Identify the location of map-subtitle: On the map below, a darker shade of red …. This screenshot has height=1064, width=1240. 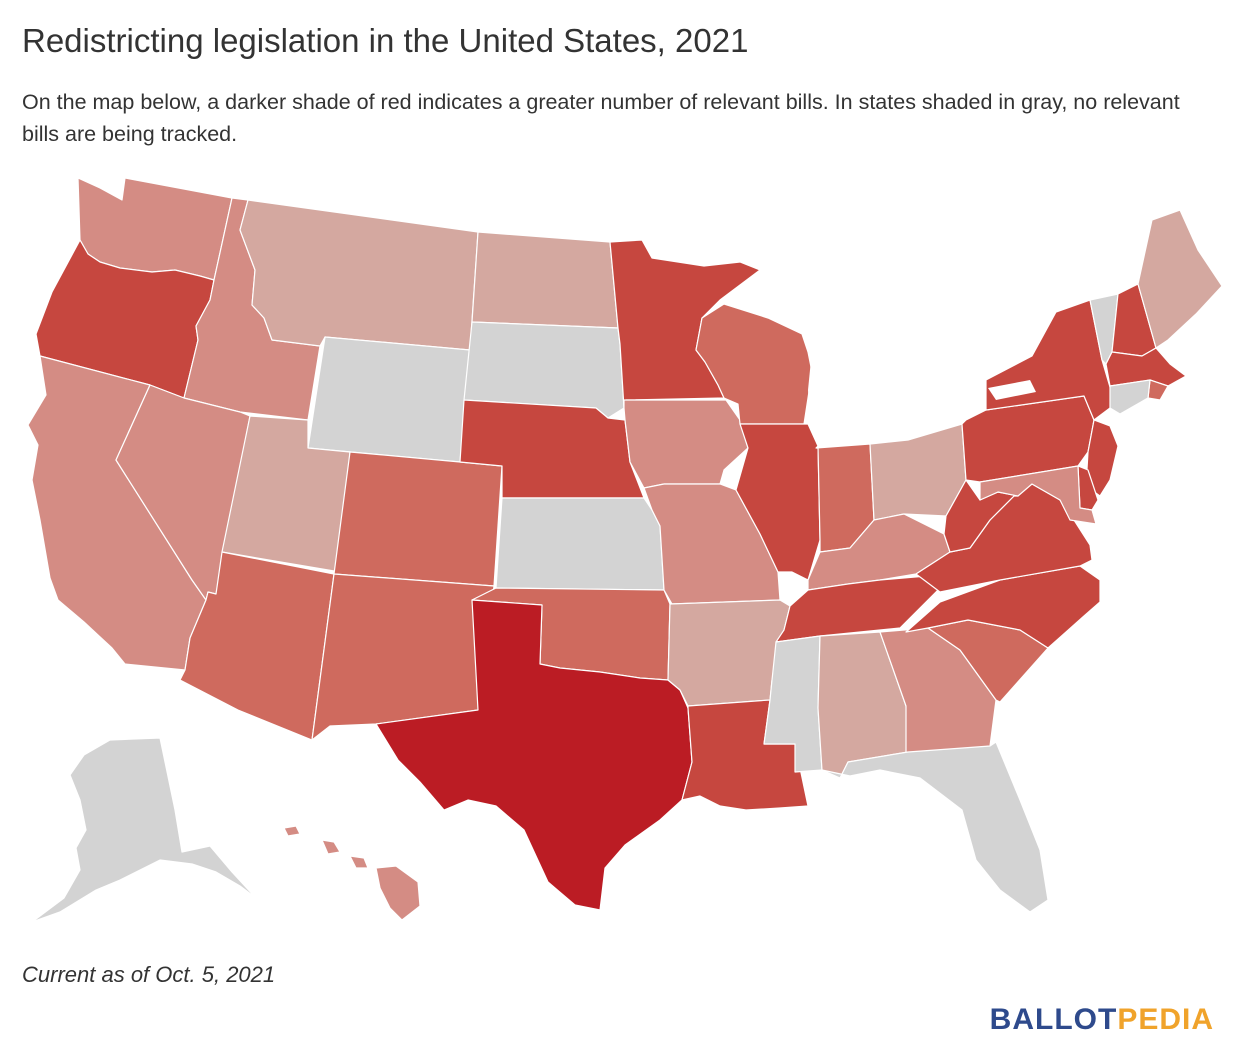
(601, 118).